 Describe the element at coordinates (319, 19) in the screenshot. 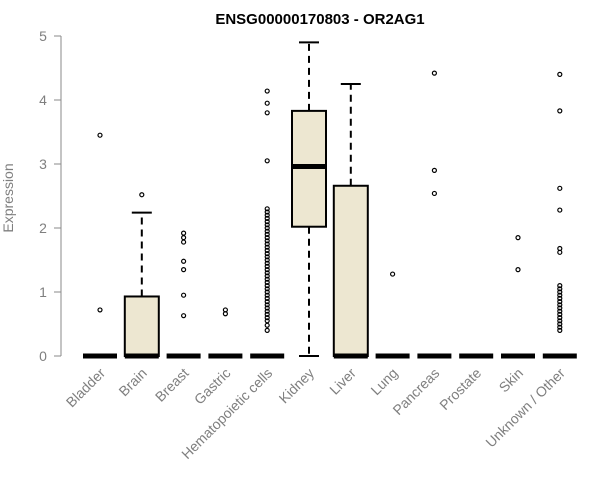

I see `chart-title: ENSG00000170803 - OR2AG1` at that location.